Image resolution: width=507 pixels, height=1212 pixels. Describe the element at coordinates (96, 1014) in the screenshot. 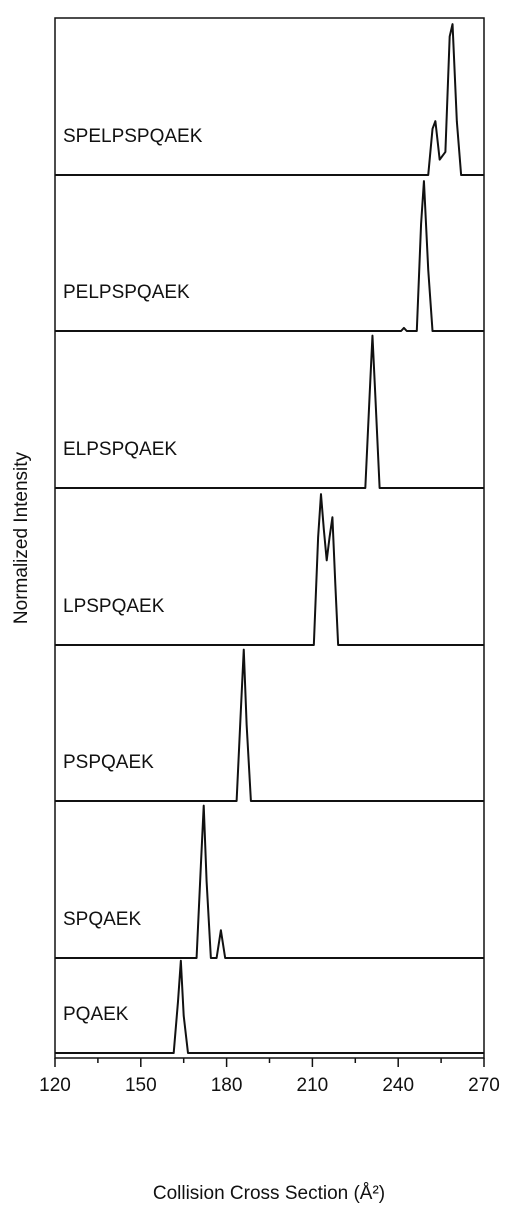

I see `series-label: PQAEK` at that location.